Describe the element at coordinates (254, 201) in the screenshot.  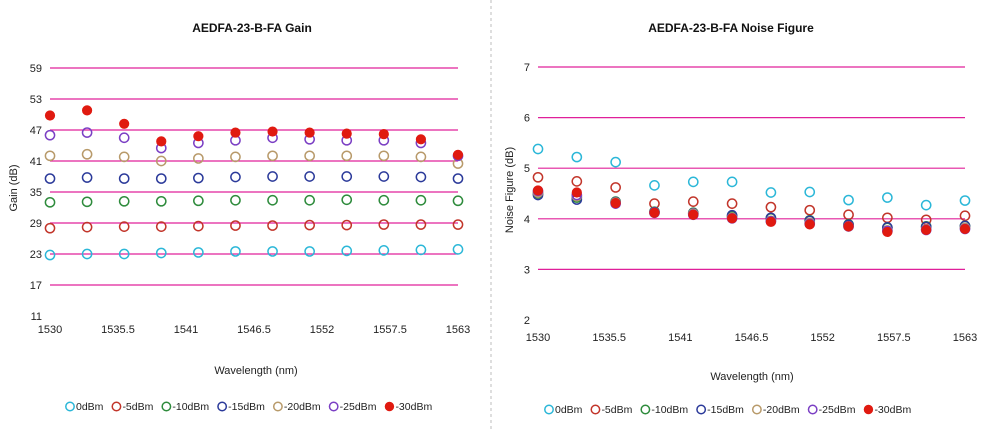
I see `series-minus-10dbm` at that location.